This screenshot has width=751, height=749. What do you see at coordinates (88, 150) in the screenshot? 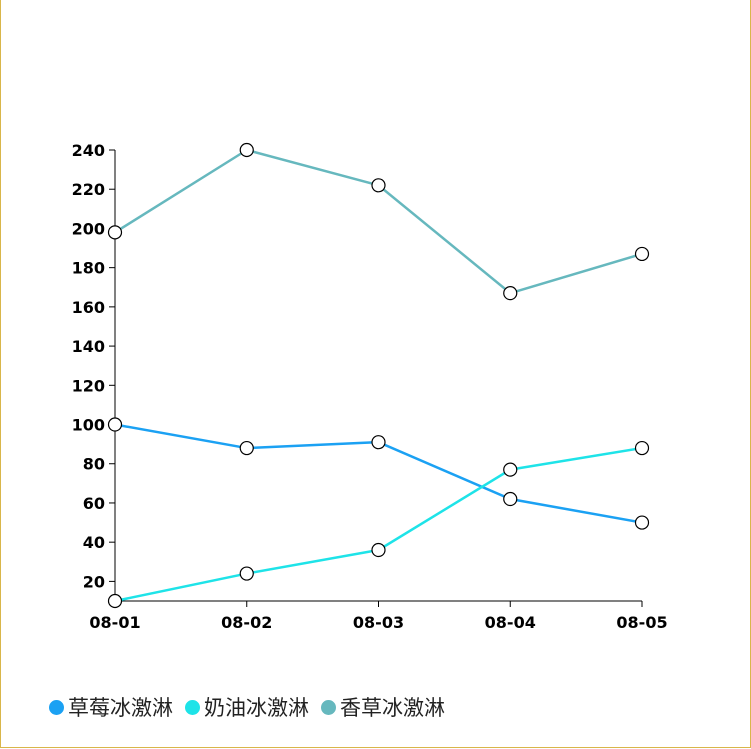
I see `y-tick-label: 240` at bounding box center [88, 150].